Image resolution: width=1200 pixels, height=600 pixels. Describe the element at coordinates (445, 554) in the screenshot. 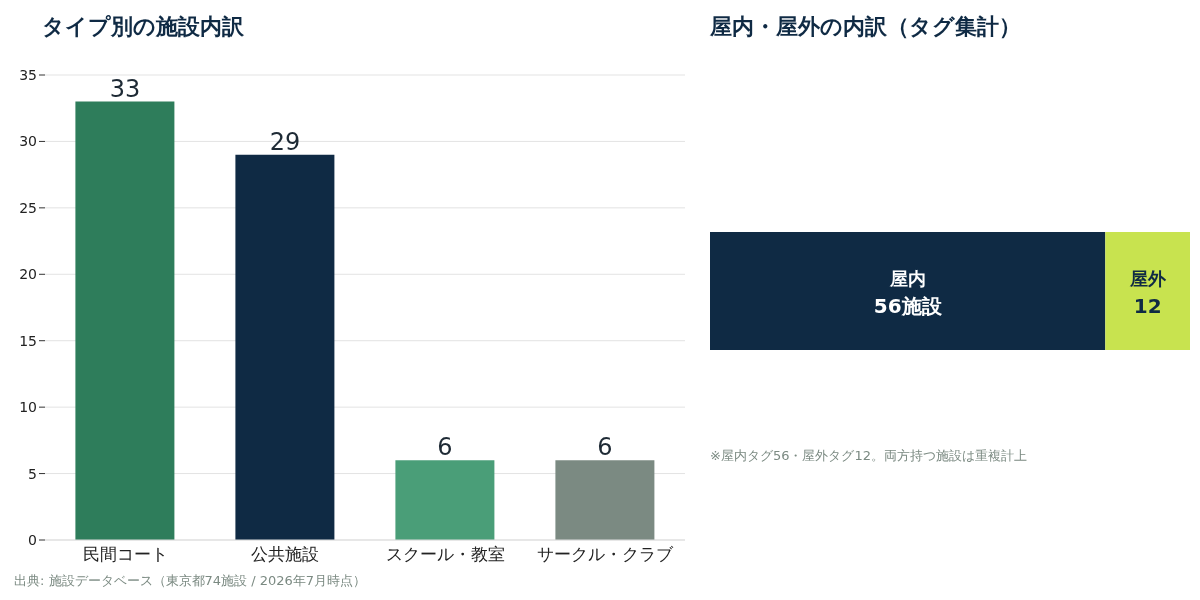

I see `x-tick-label: スクール・教室` at that location.